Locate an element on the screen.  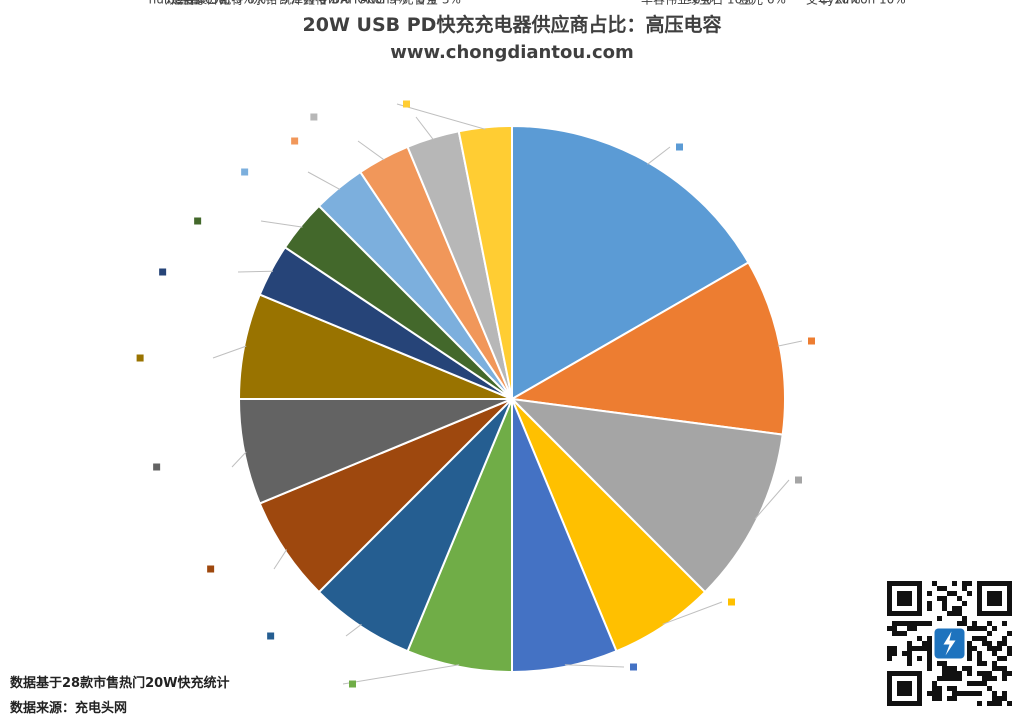
data-label: 日化 3% is located at coordinates (223, 112).